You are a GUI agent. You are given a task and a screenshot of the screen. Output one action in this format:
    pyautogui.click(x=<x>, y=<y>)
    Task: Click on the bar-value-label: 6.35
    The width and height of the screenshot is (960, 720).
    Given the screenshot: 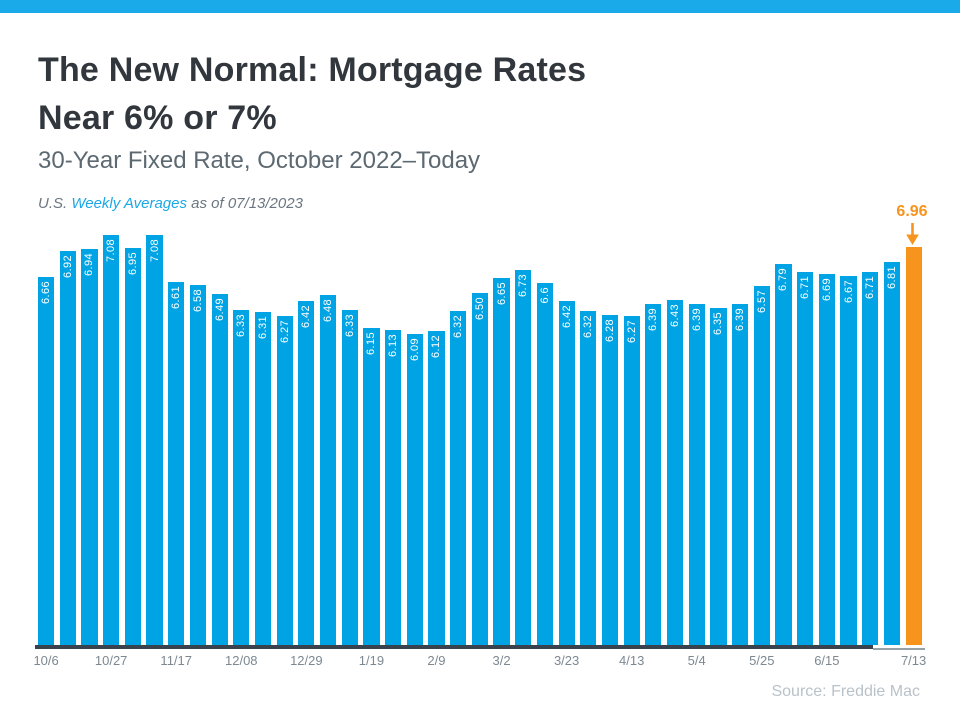 What is the action you would take?
    pyautogui.click(x=718, y=324)
    